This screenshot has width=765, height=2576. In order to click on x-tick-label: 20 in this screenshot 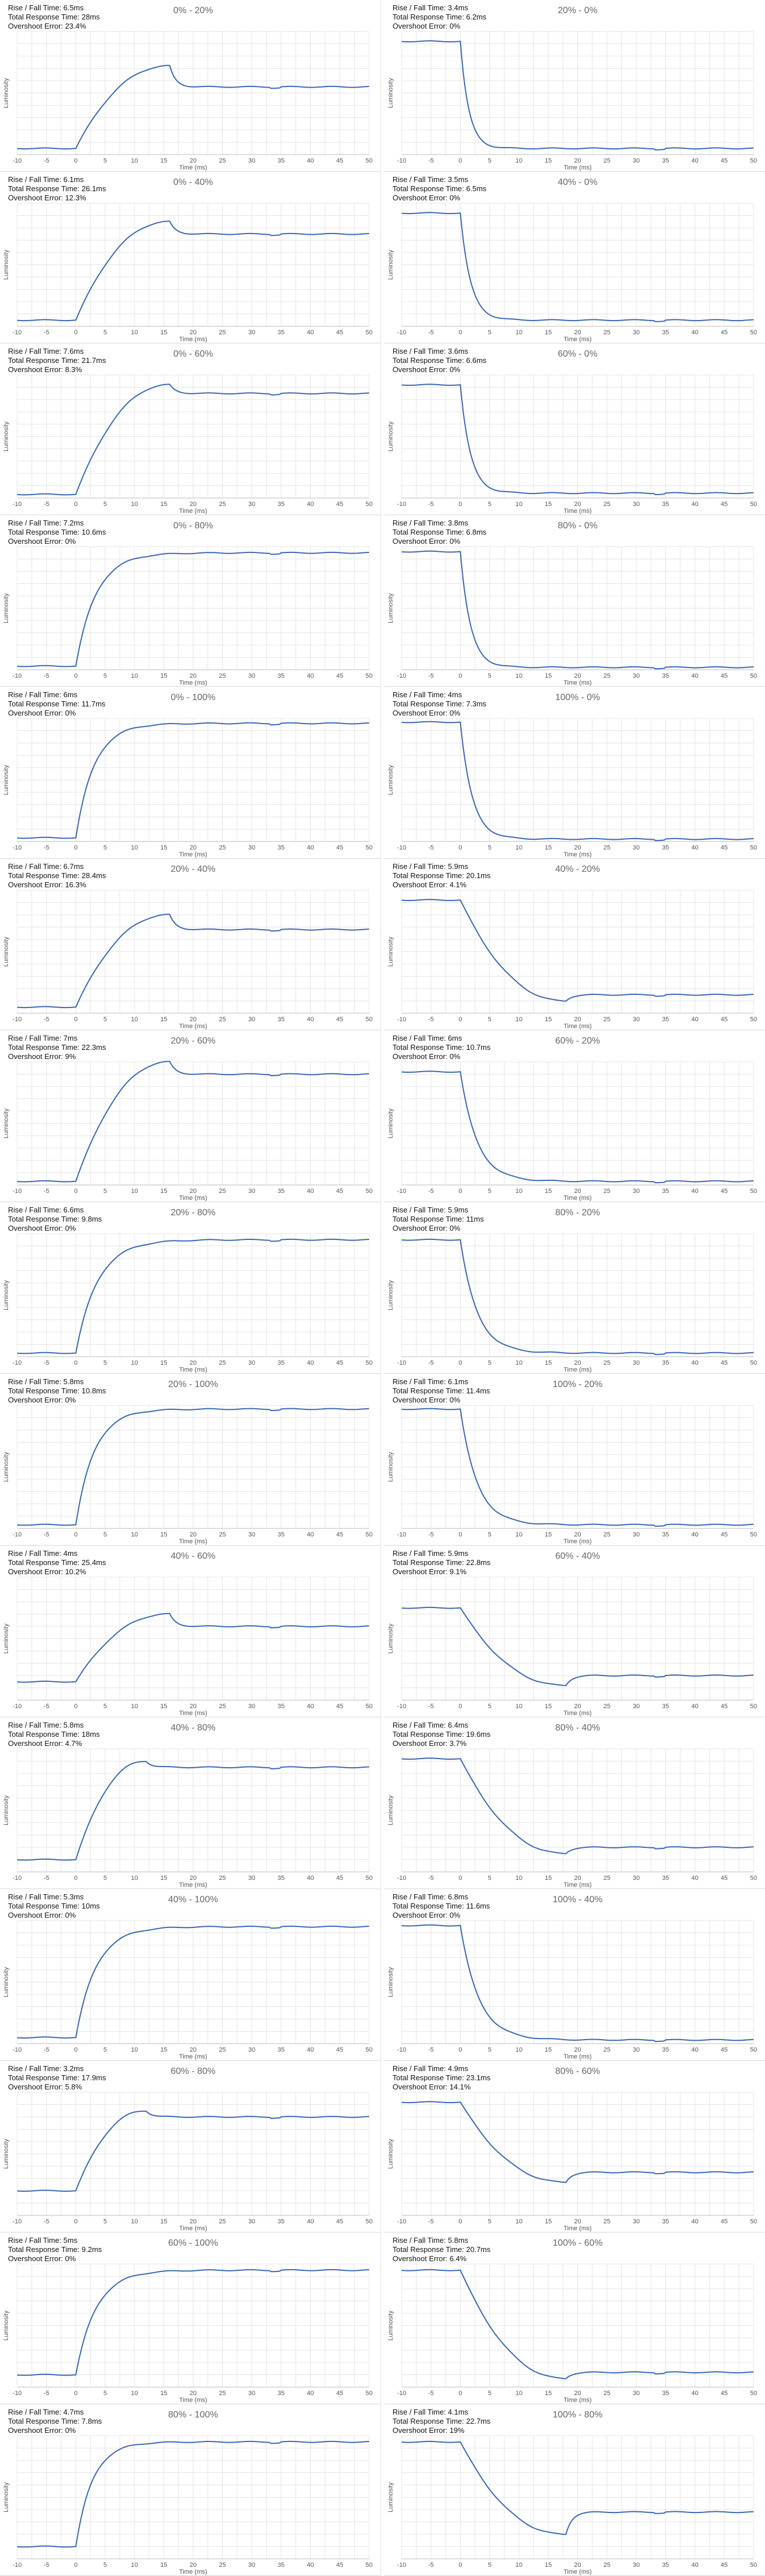, I will do `click(577, 1363)`.